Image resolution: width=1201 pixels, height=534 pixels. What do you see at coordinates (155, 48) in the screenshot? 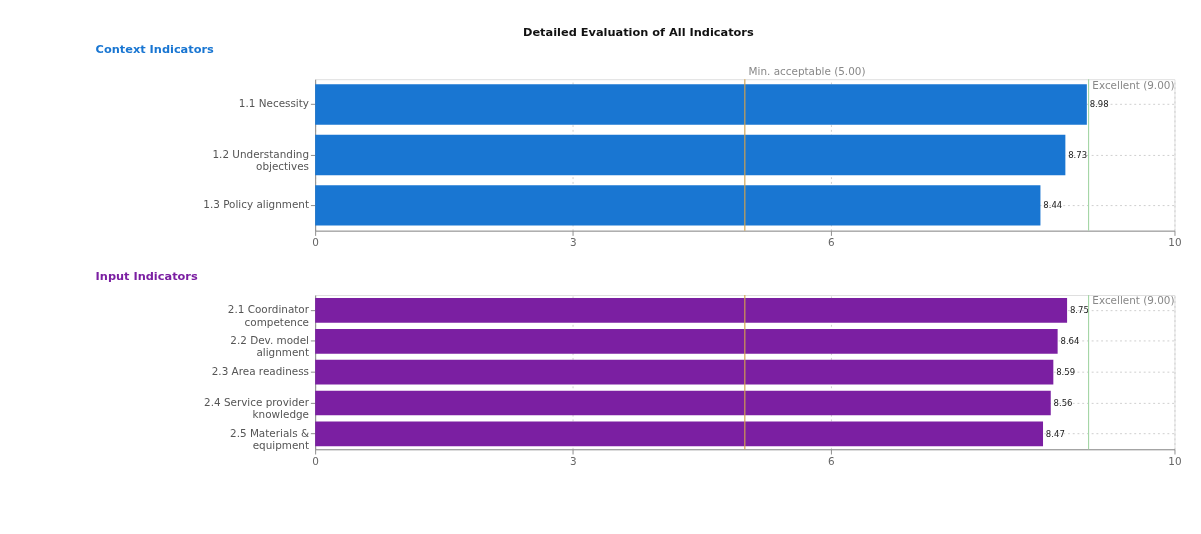
I see `text: Context Indicators` at bounding box center [155, 48].